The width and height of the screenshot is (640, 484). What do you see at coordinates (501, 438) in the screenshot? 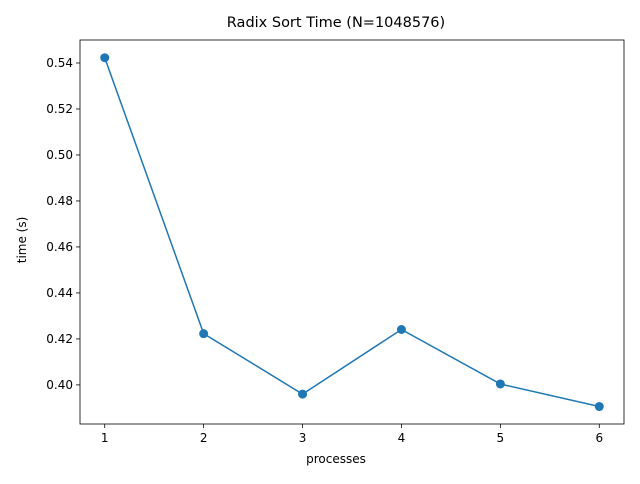
I see `x-tick-label: 5` at bounding box center [501, 438].